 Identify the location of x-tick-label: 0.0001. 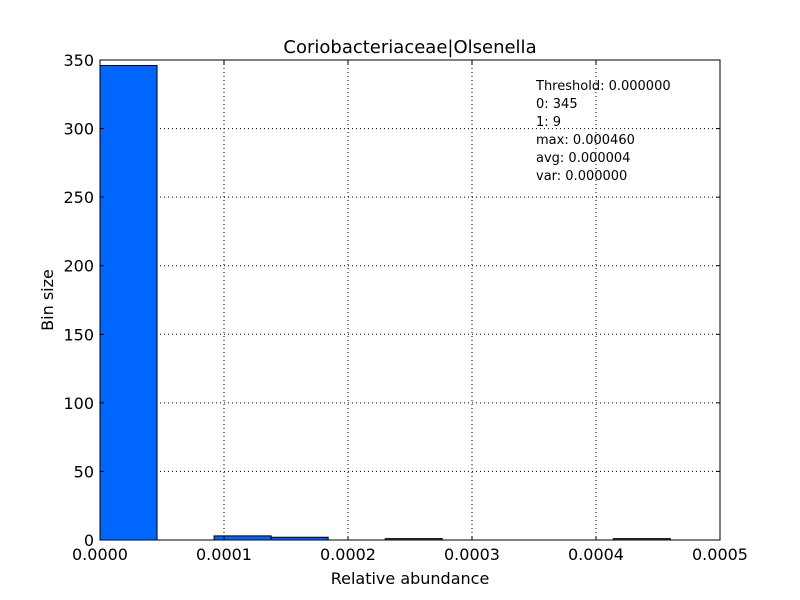
(224, 554).